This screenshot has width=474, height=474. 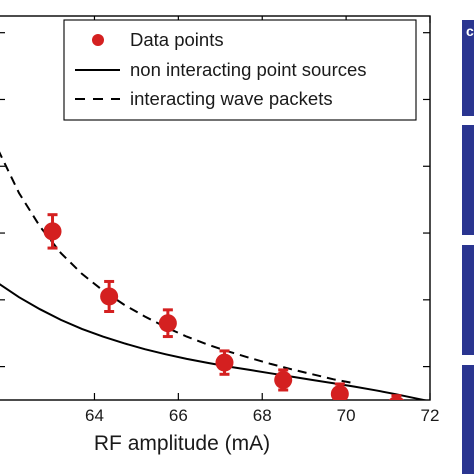 What do you see at coordinates (94, 415) in the screenshot?
I see `x-tick-label: 64` at bounding box center [94, 415].